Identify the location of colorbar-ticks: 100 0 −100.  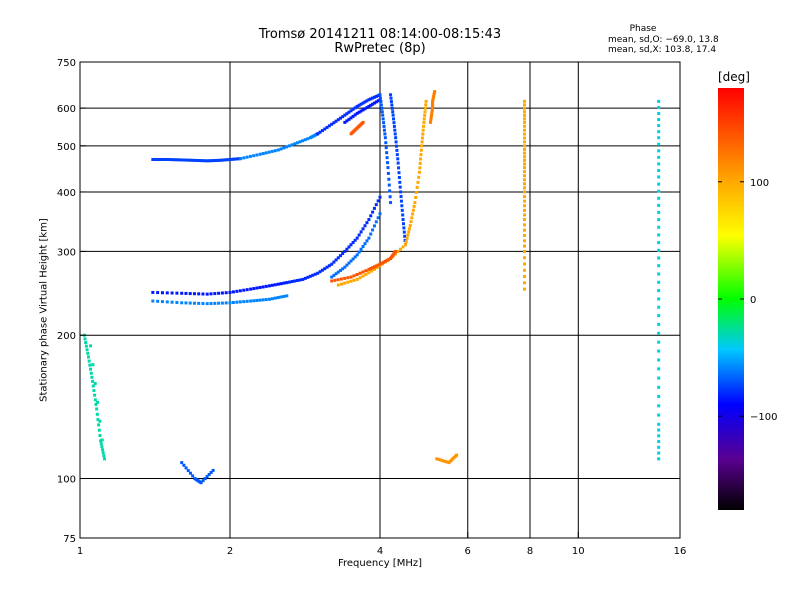
(747, 300).